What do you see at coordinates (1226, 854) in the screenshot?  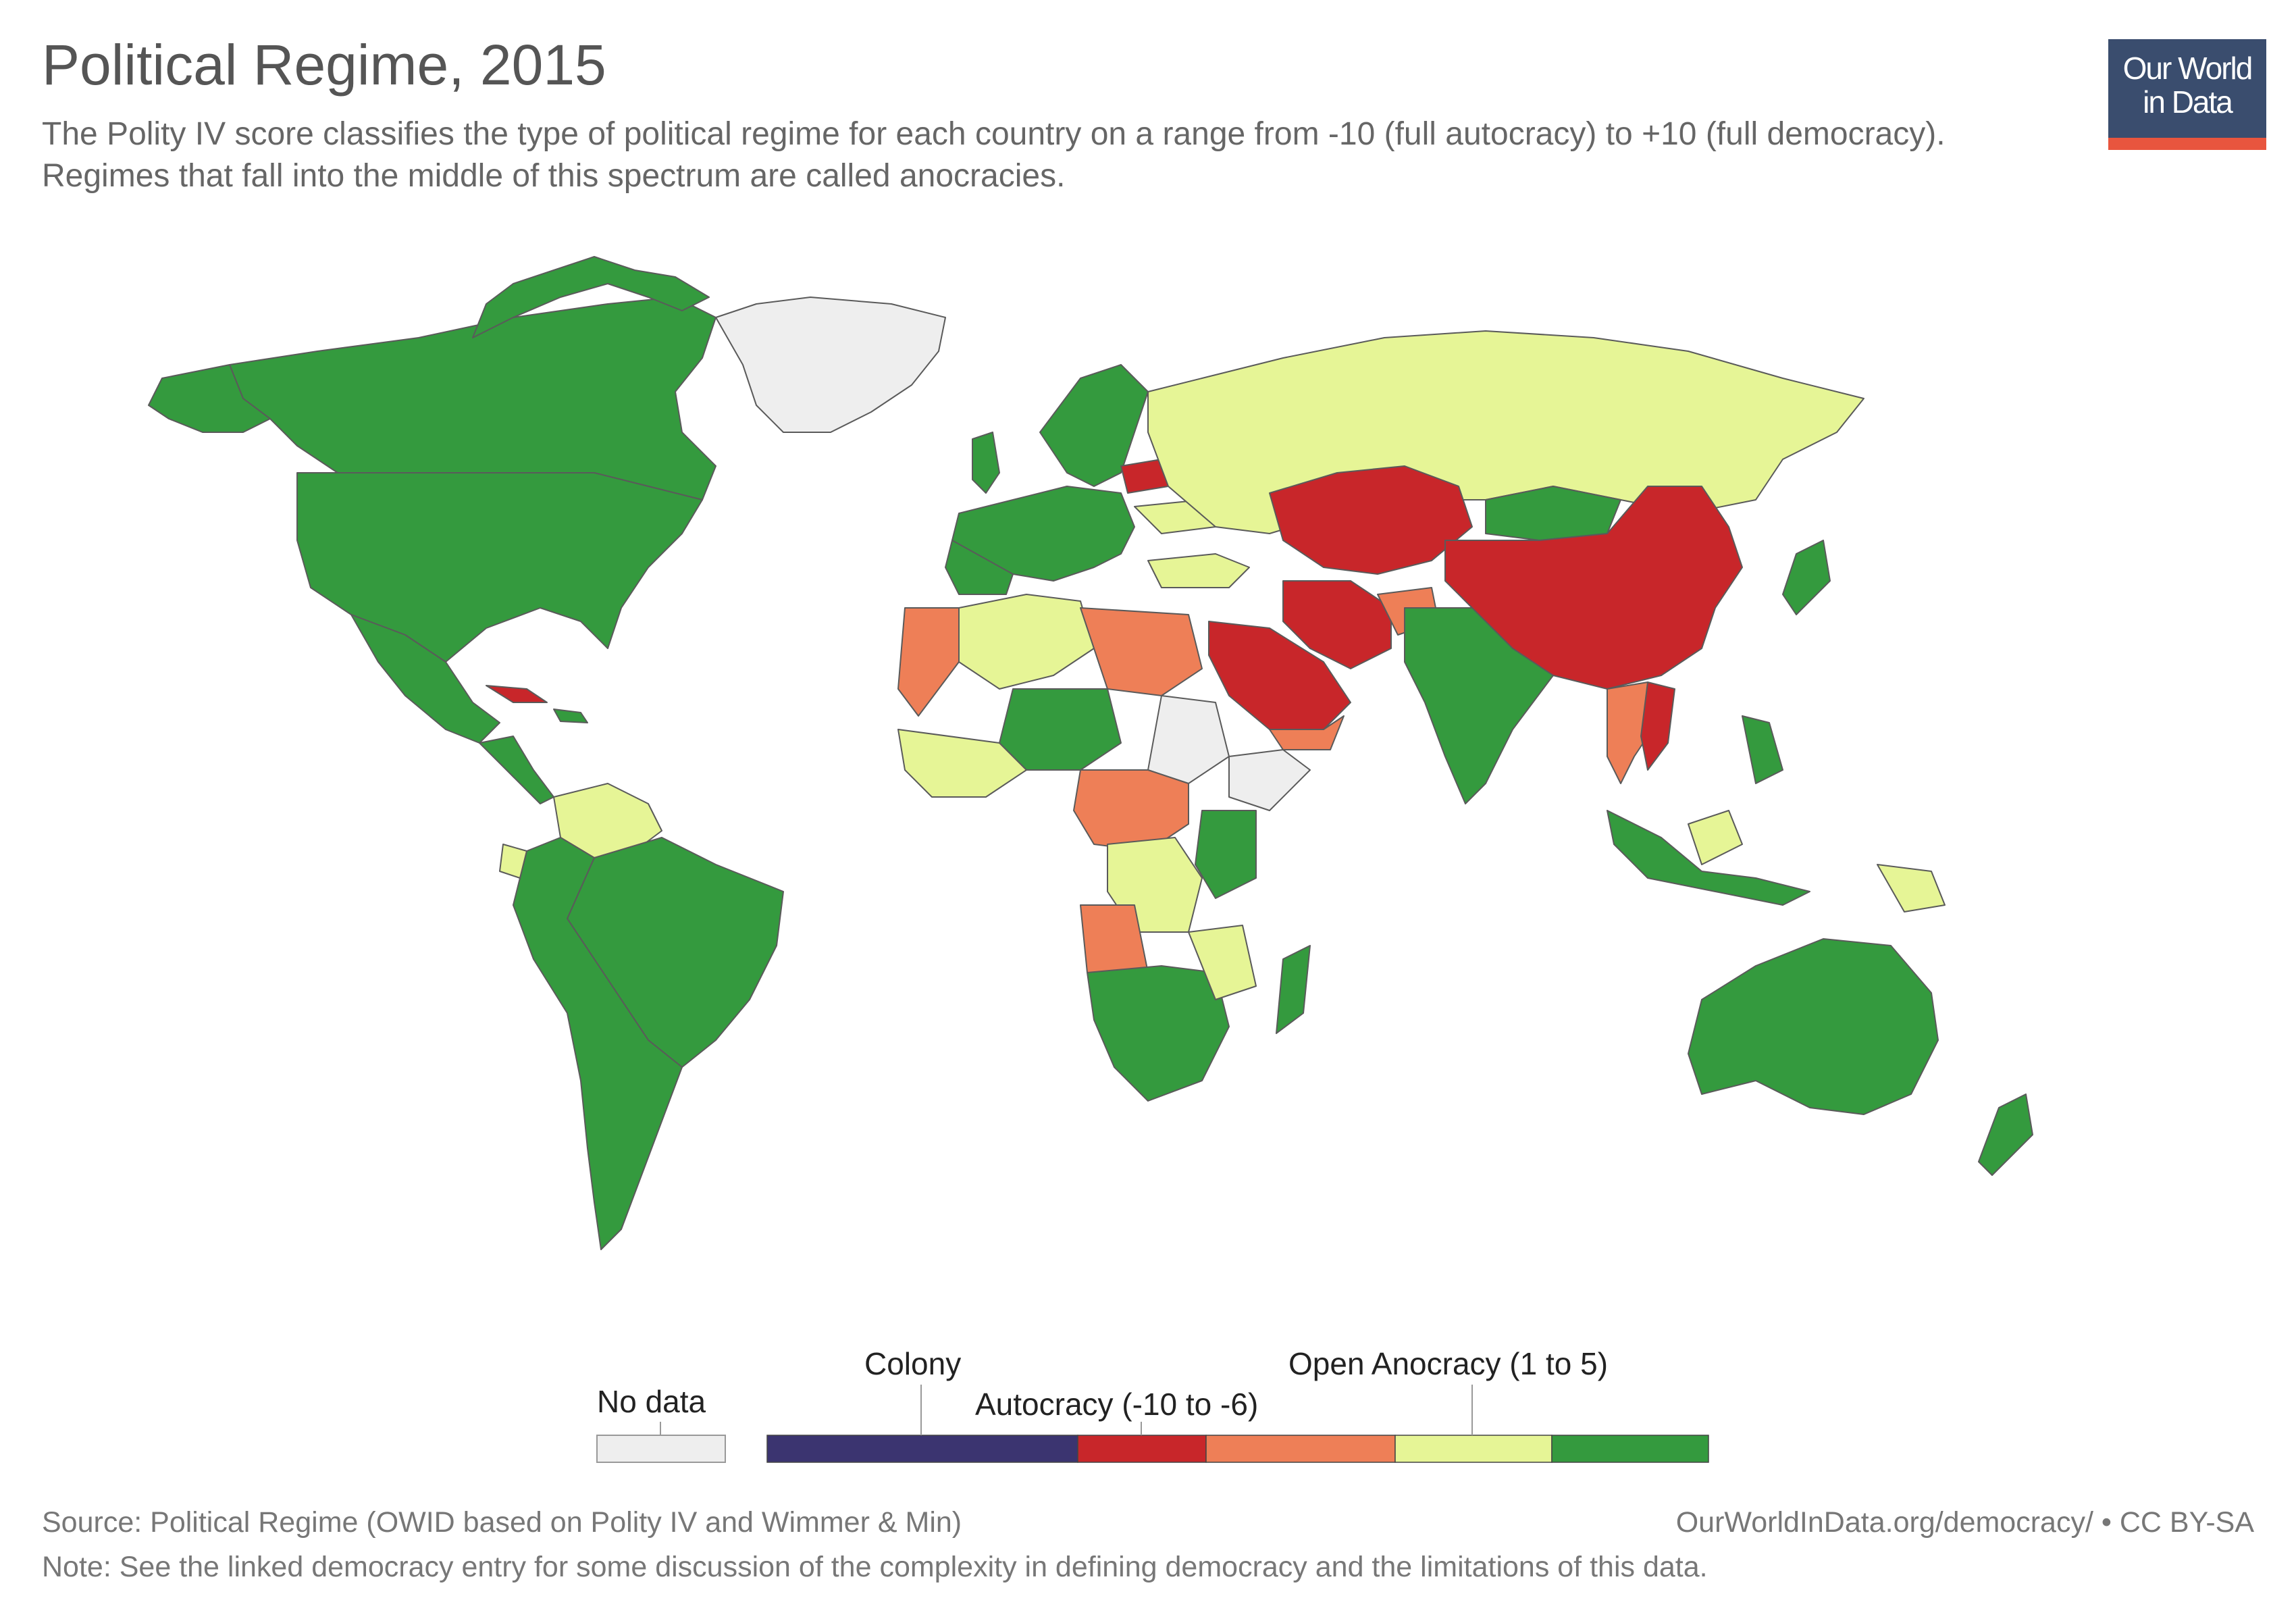 I see `region-east-africa` at bounding box center [1226, 854].